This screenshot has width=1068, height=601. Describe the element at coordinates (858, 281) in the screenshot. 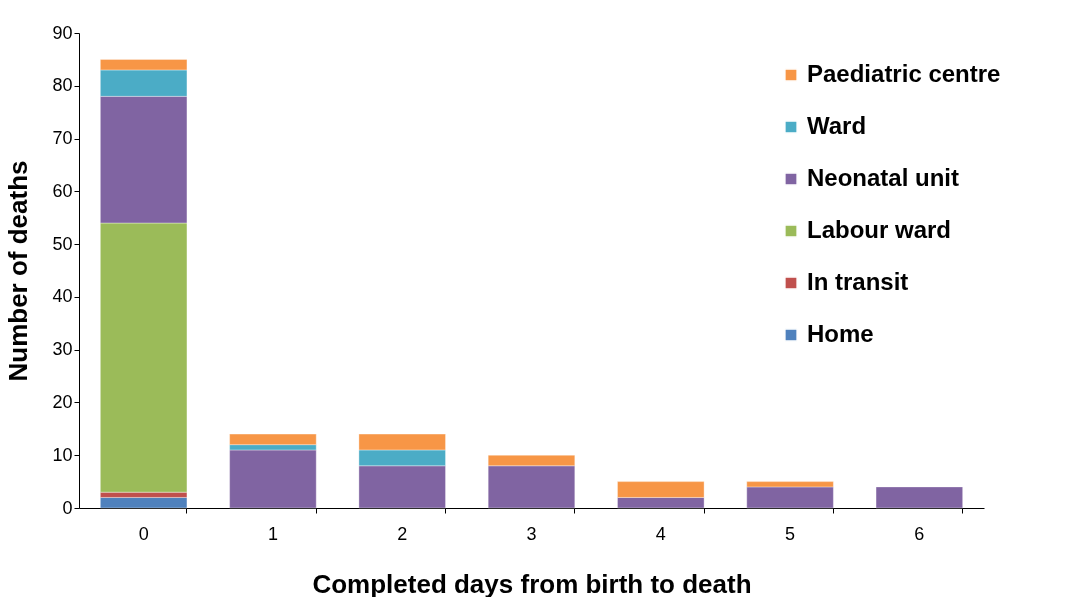

I see `legend-label: In transit` at that location.